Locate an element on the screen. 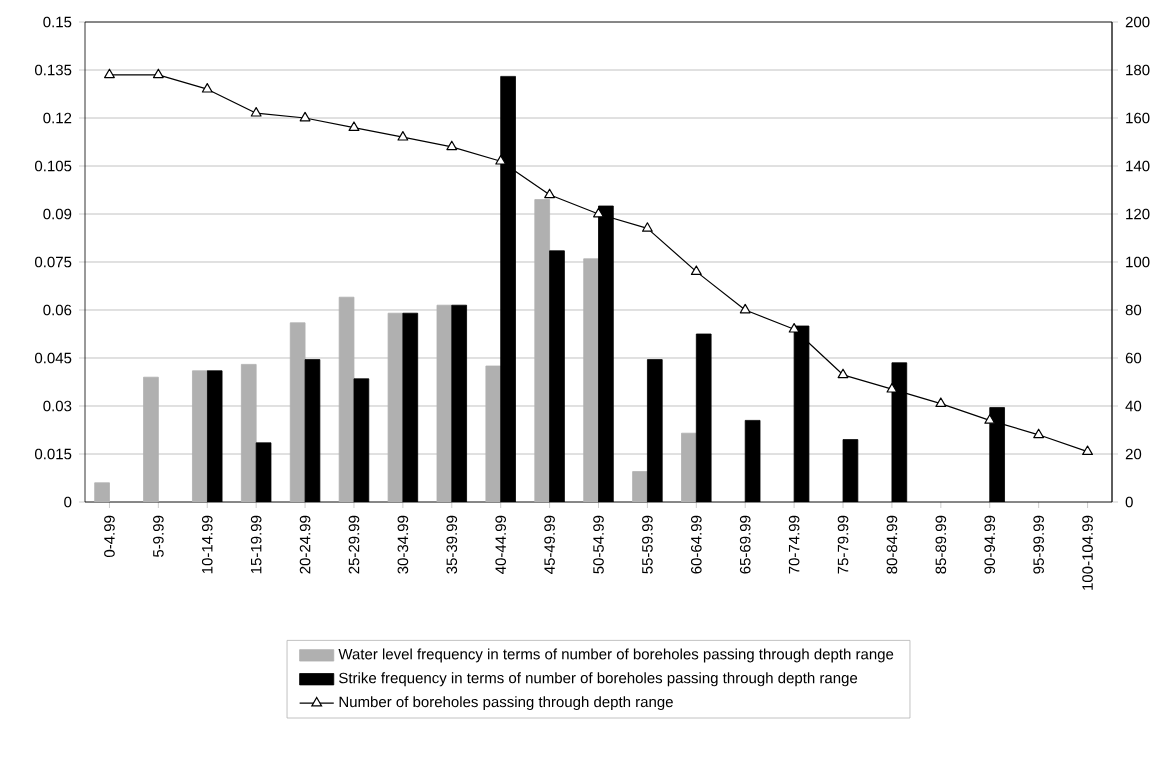 The image size is (1169, 757). y2-tick-label: 160 is located at coordinates (1138, 118).